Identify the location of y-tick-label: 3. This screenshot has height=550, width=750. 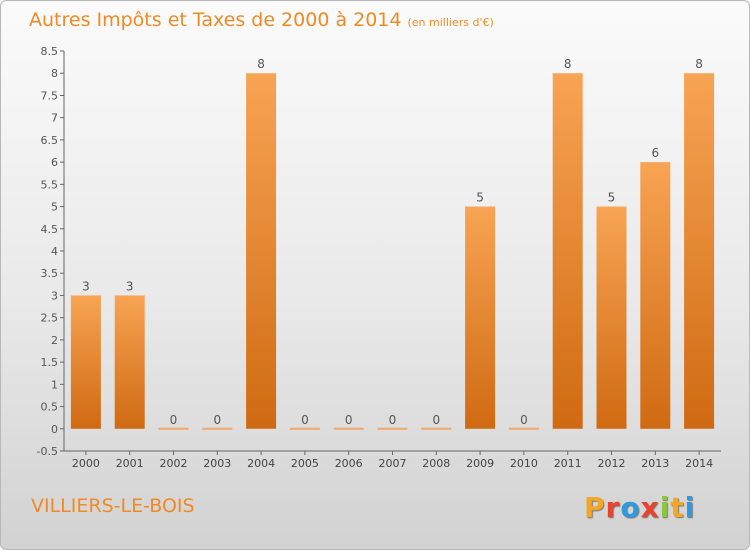
(54, 295).